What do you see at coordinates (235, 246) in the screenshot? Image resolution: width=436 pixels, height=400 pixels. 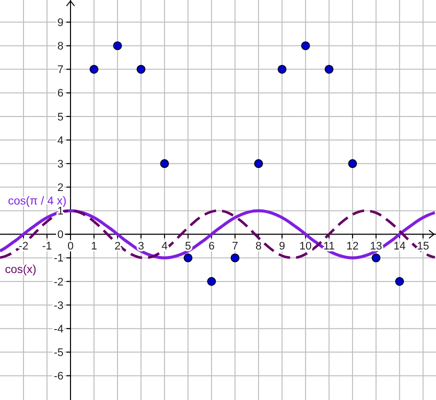 I see `x-tick-label: 7` at bounding box center [235, 246].